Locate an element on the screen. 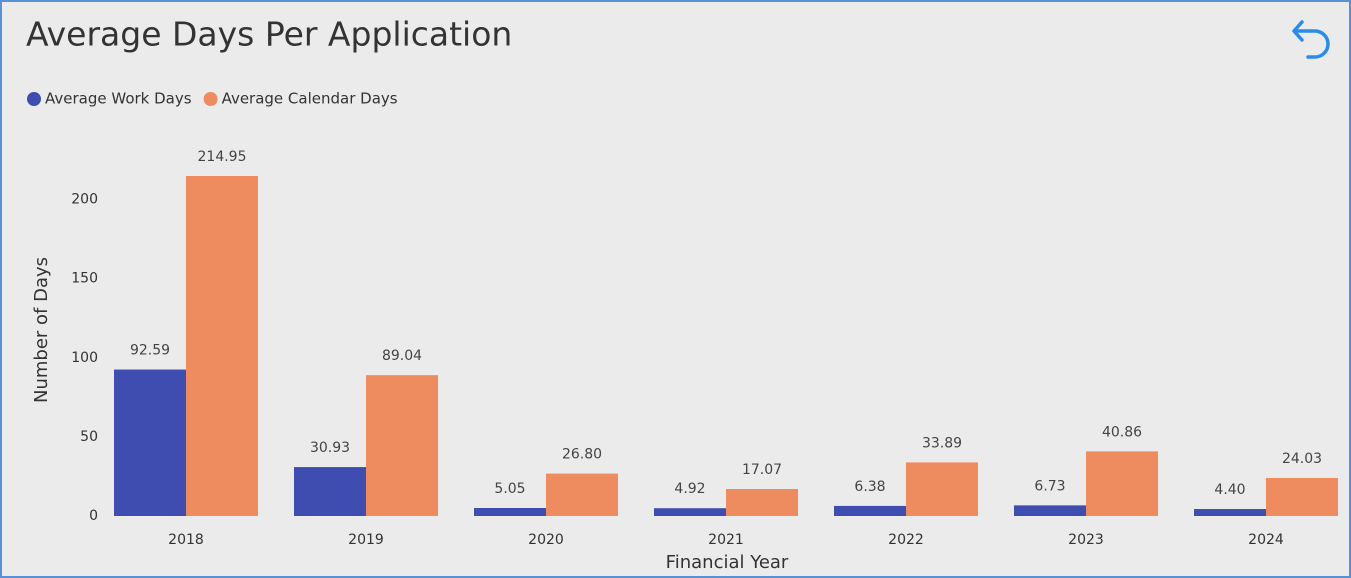 The width and height of the screenshot is (1351, 578). legend-label: Average Work Days is located at coordinates (118, 99).